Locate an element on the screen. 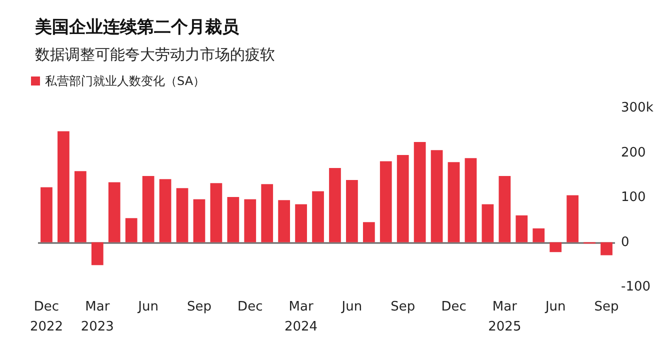 This screenshot has height=345, width=667. x-tick-label: Dec 2022 is located at coordinates (47, 317).